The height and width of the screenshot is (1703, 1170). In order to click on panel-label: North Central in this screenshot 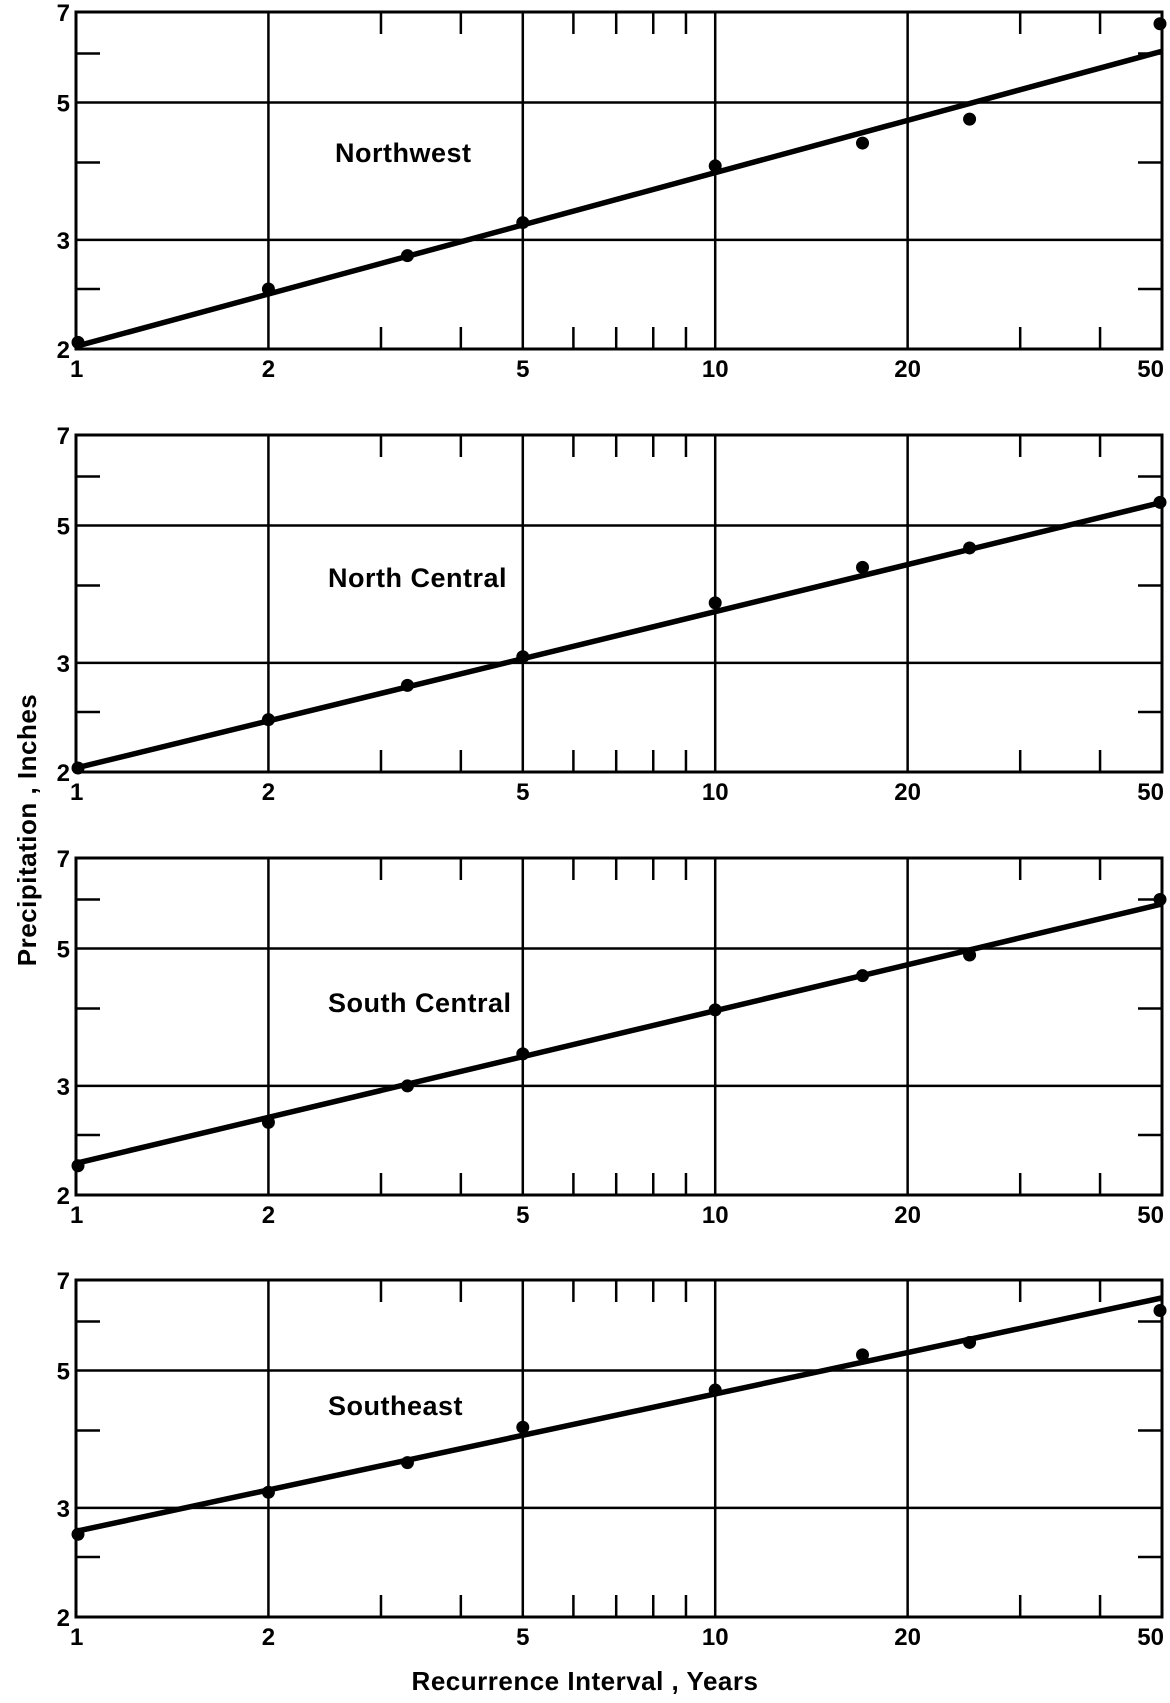, I will do `click(417, 578)`.